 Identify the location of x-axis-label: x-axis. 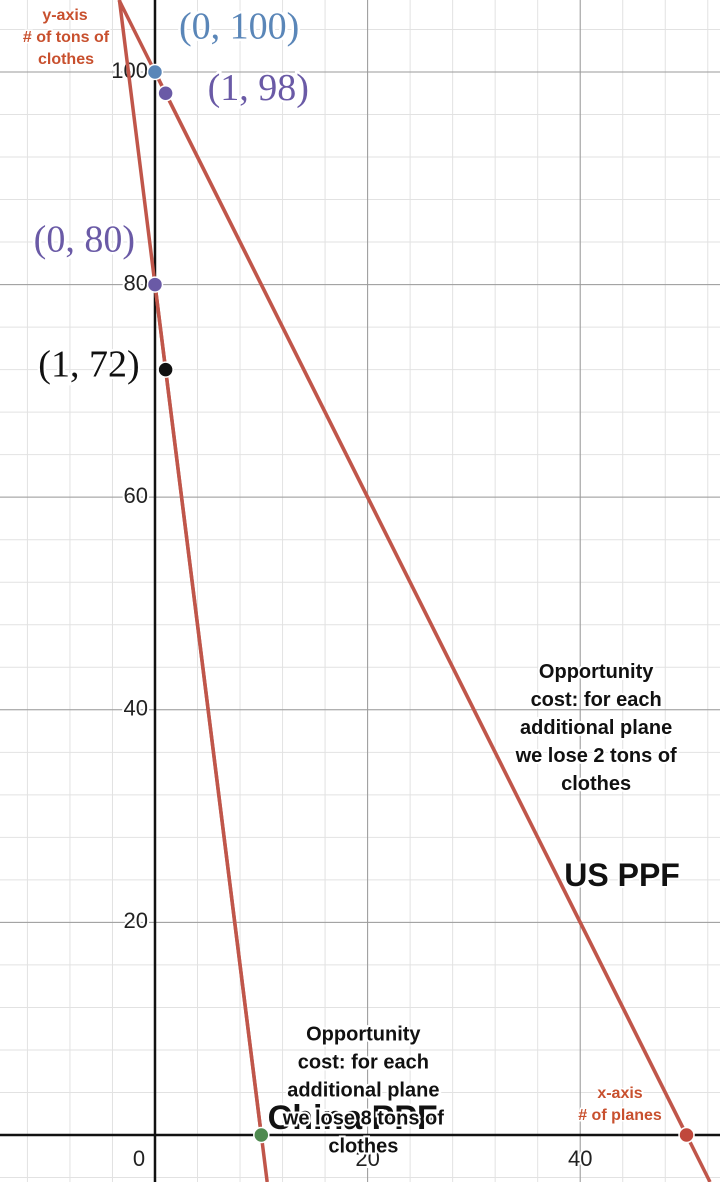
(619, 1093).